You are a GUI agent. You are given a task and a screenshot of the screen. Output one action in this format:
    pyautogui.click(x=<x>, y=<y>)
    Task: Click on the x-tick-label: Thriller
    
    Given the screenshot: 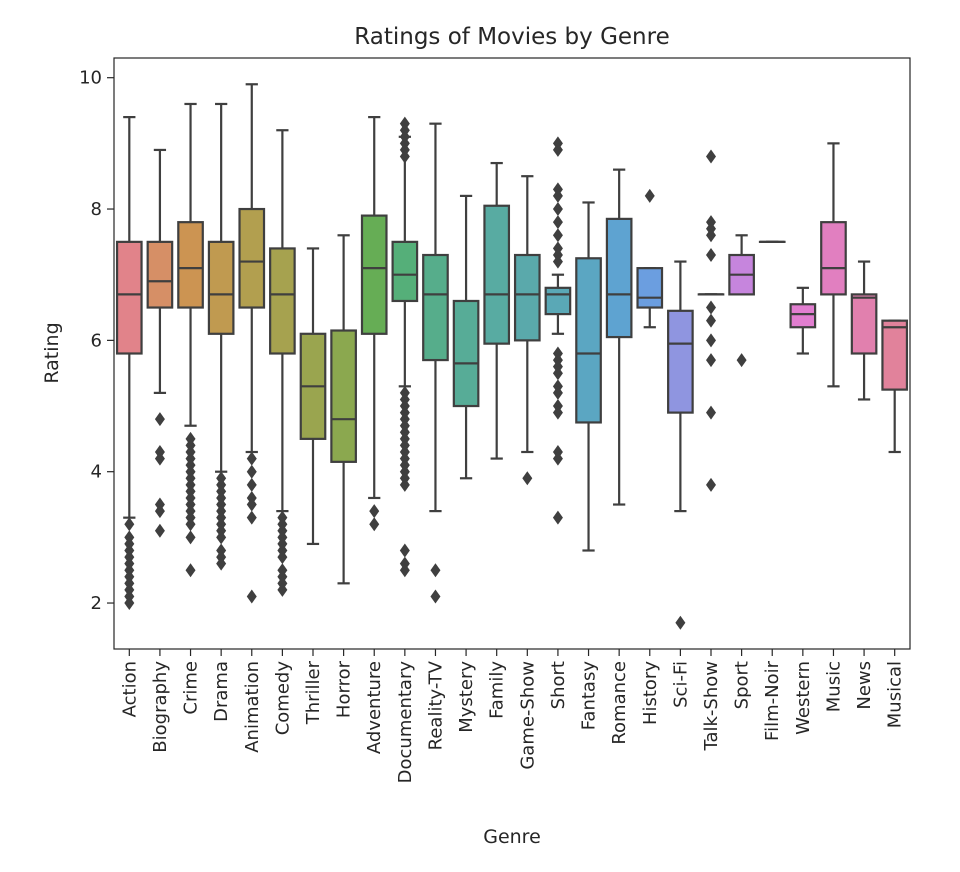 What is the action you would take?
    pyautogui.click(x=313, y=692)
    